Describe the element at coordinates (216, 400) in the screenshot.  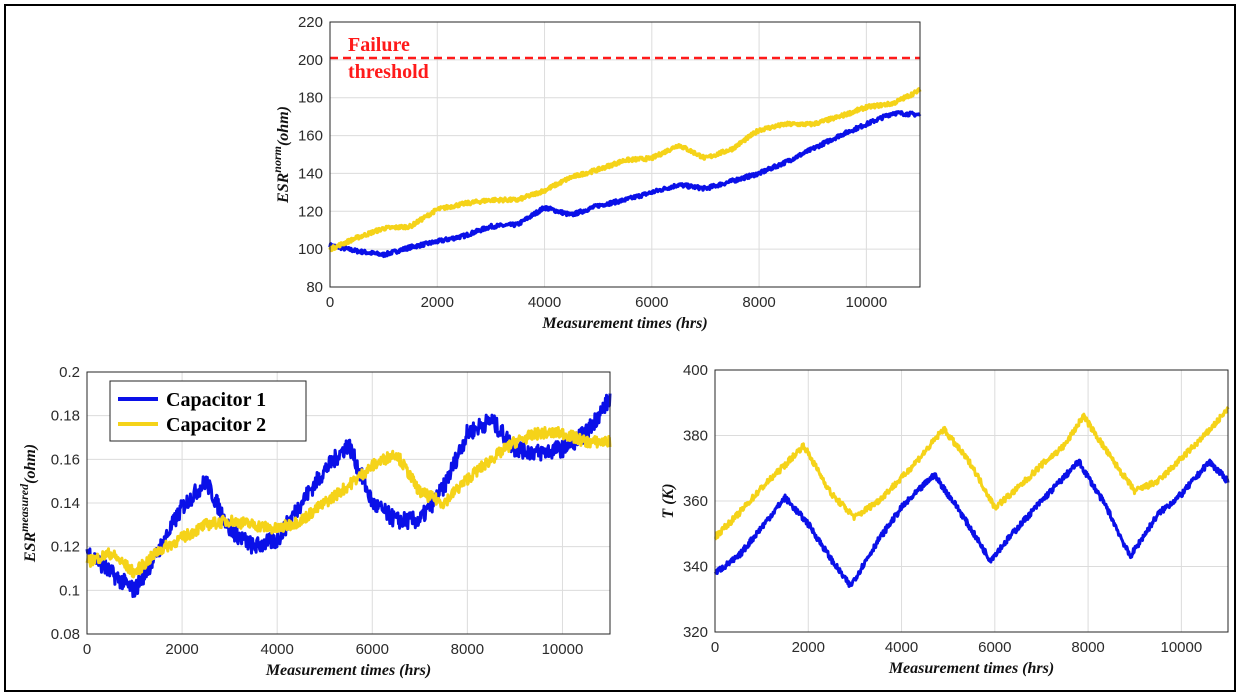
I see `legend-label-capacitor-1: Capacitor 1` at that location.